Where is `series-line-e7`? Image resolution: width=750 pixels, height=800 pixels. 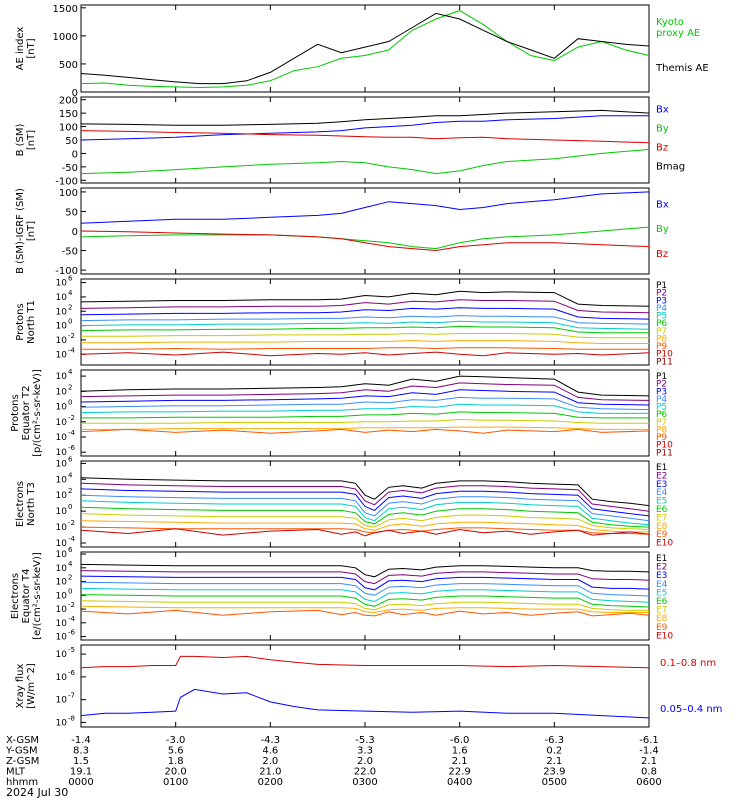 series-line-e7 is located at coordinates (365, 521).